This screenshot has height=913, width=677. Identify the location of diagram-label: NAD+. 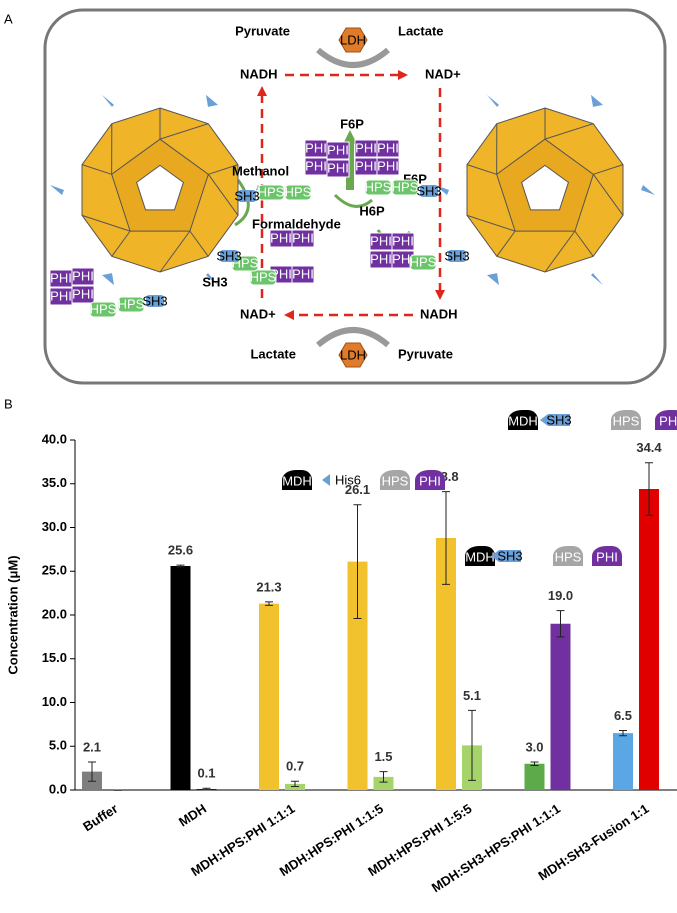
(443, 73).